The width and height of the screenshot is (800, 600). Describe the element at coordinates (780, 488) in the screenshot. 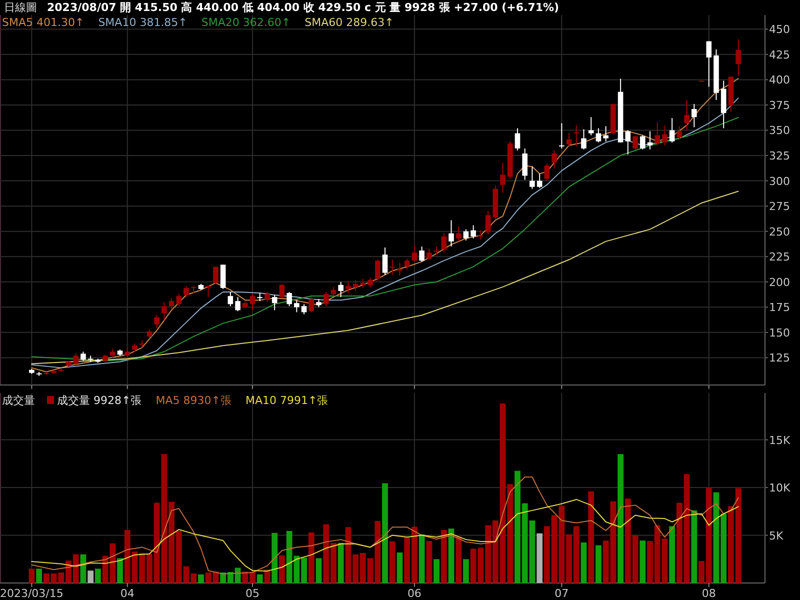

I see `y-tick-label: 10K` at that location.